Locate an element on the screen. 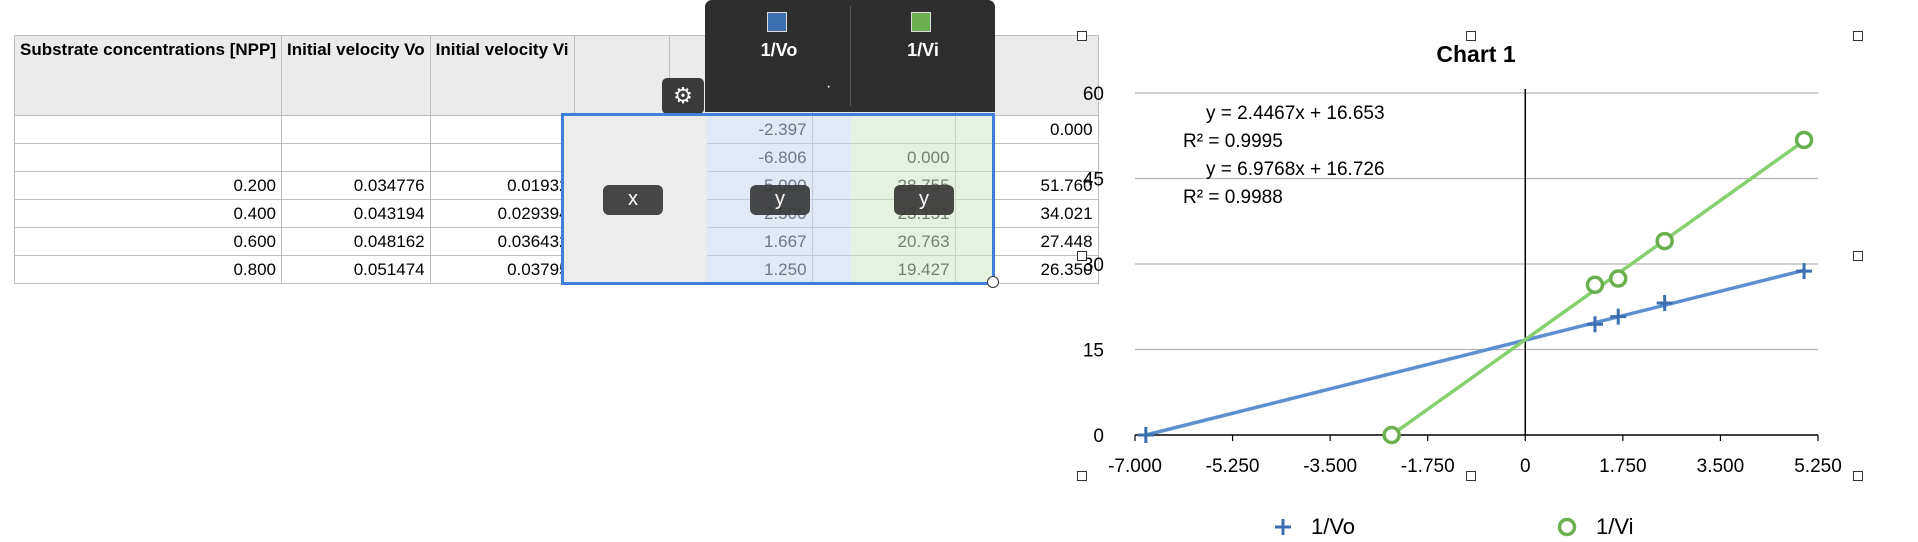 The height and width of the screenshot is (542, 1918). table-cell: 0.400 is located at coordinates (148, 213).